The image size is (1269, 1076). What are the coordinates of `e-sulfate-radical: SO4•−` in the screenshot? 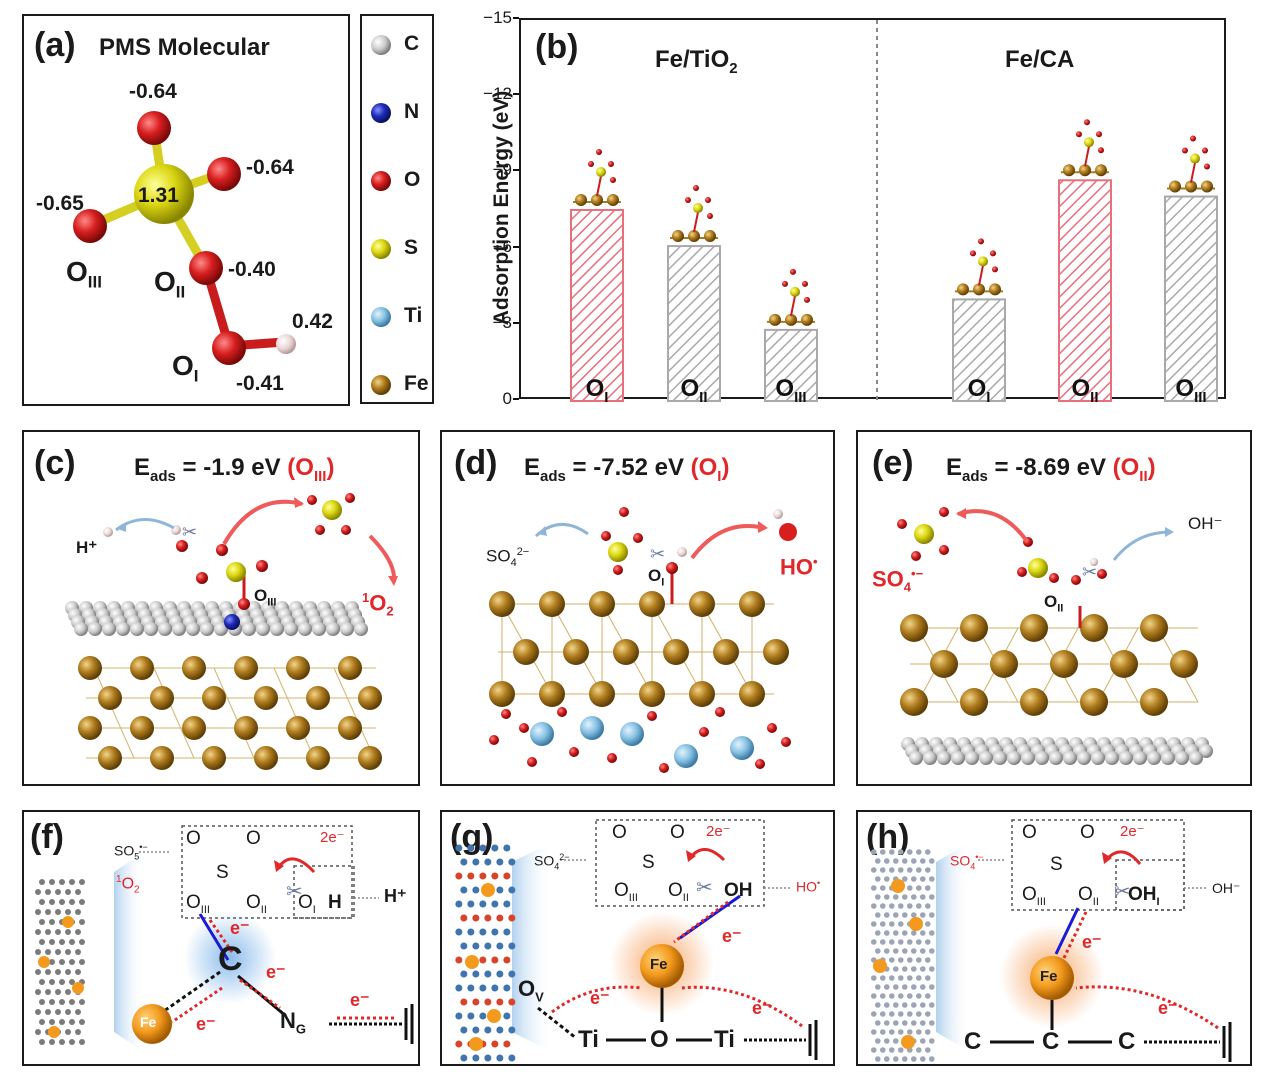 It's located at (898, 580).